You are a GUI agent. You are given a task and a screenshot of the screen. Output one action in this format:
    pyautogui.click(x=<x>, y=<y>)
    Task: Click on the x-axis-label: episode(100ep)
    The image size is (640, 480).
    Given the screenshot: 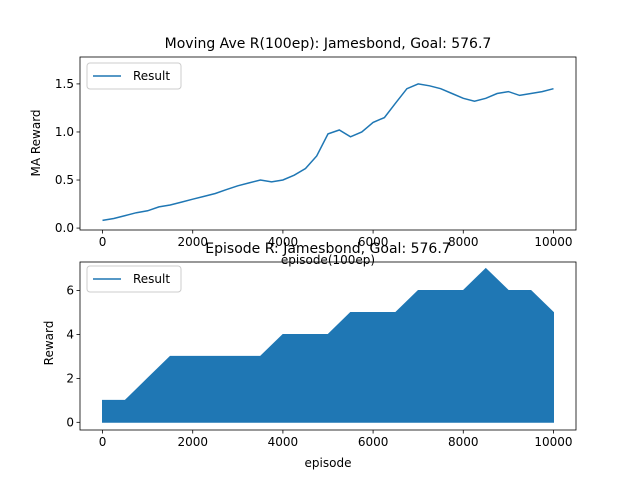 What is the action you would take?
    pyautogui.click(x=328, y=260)
    